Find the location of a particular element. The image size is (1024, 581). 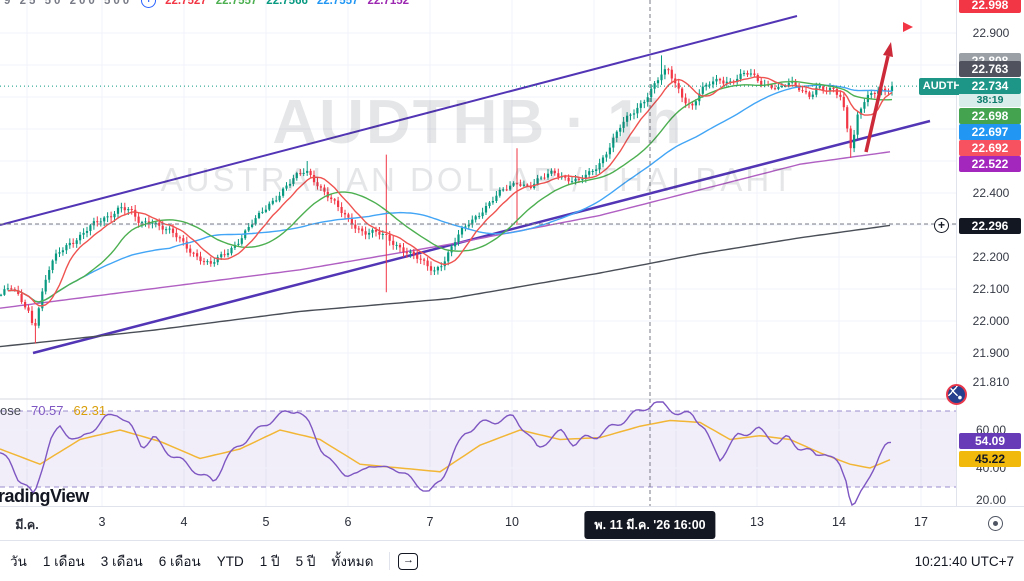

range-button-2: 1 เดือน is located at coordinates (64, 561).